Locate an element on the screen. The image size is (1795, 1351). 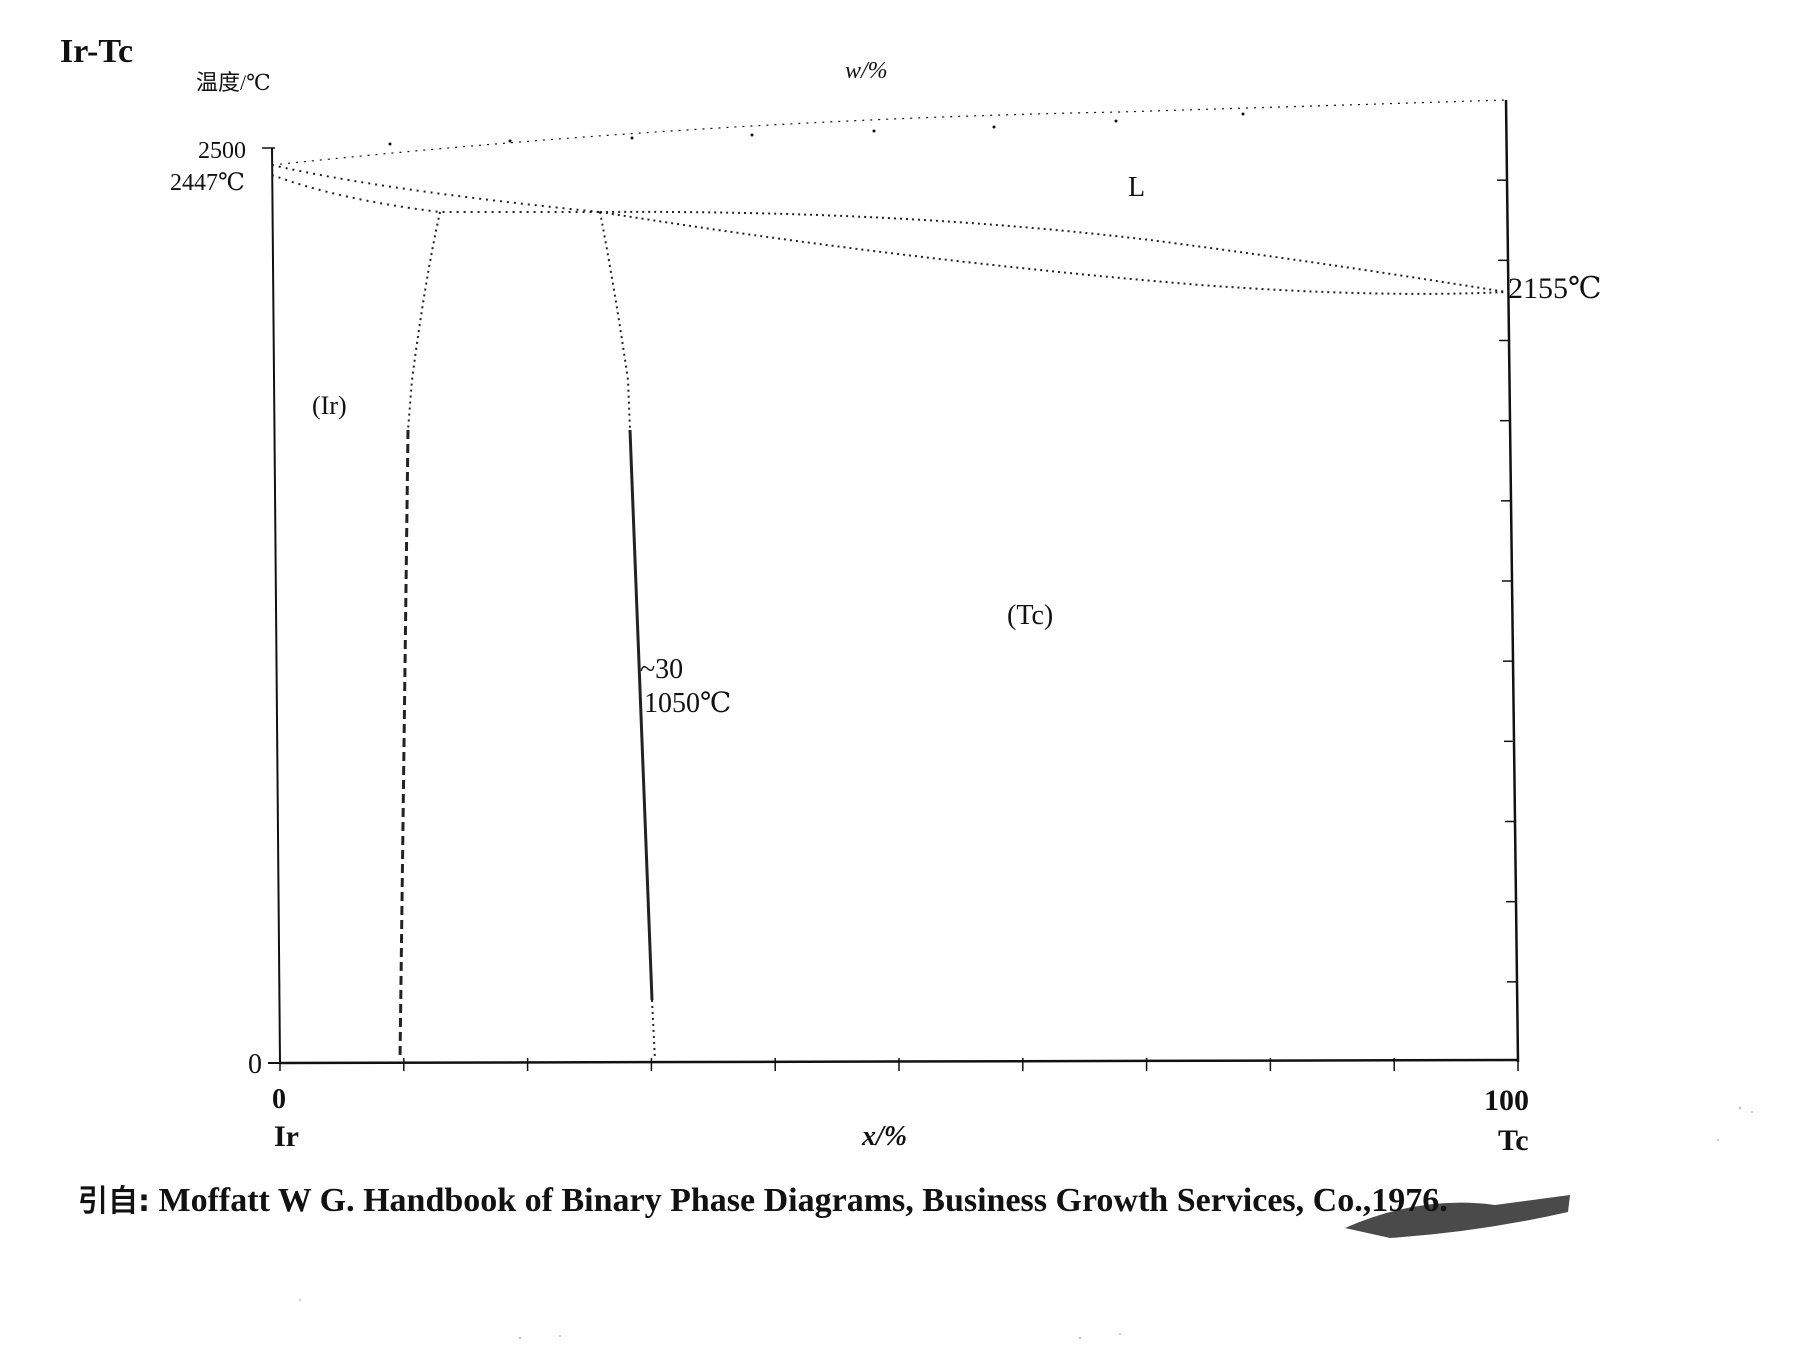
x-end-right: Tc is located at coordinates (1513, 1140).